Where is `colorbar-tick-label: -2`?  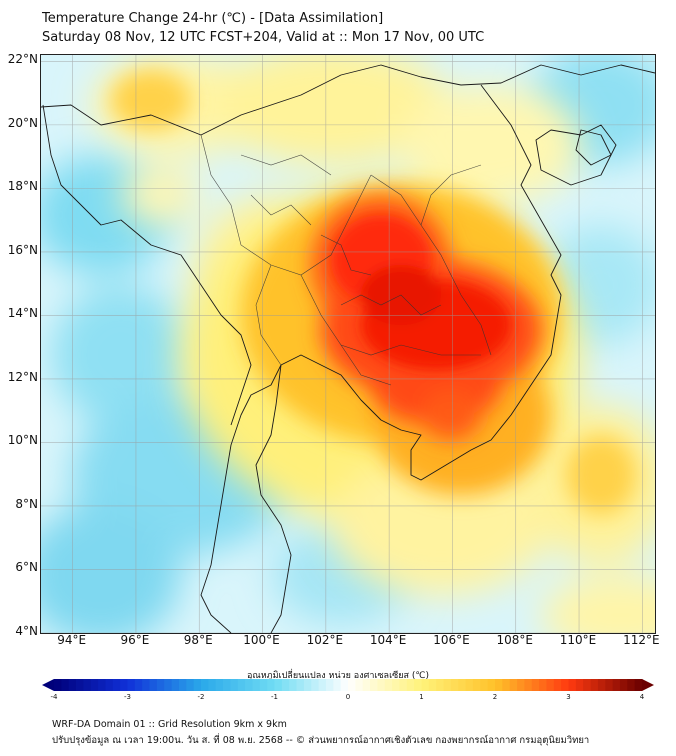 colorbar-tick-label: -2 is located at coordinates (201, 697).